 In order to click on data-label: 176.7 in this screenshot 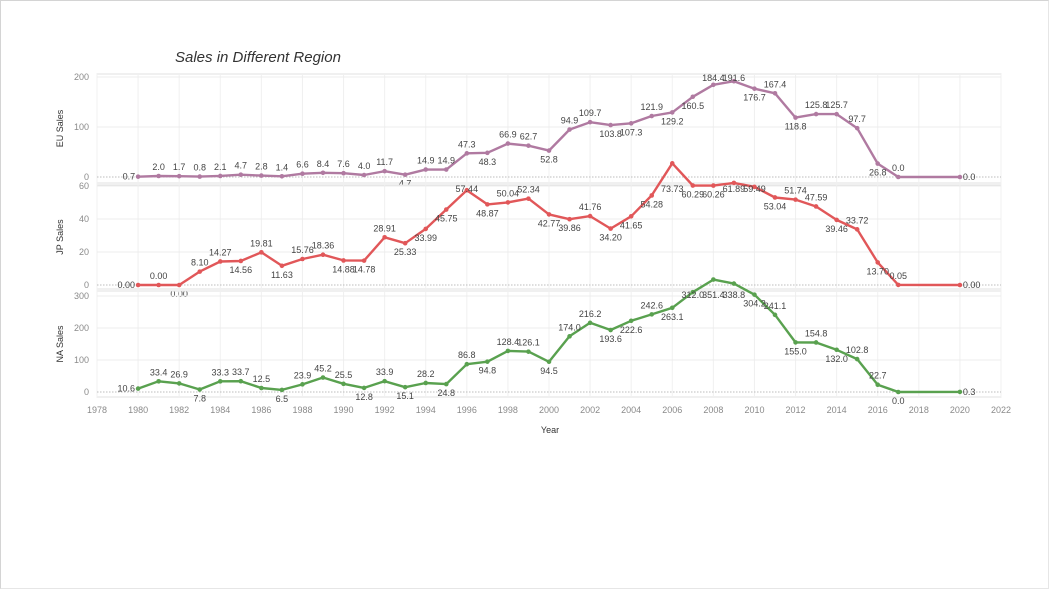, I will do `click(754, 98)`.